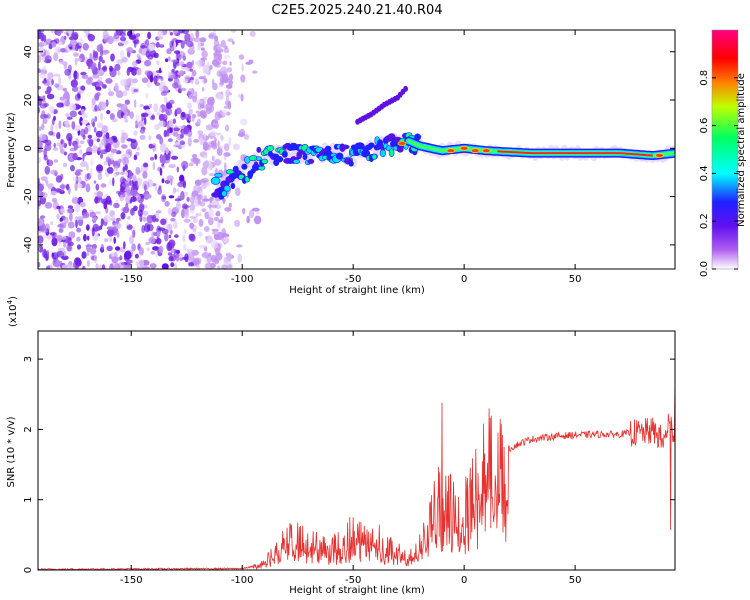 The image size is (750, 600). Describe the element at coordinates (704, 126) in the screenshot. I see `colorbar-tick-label: 0.6` at that location.